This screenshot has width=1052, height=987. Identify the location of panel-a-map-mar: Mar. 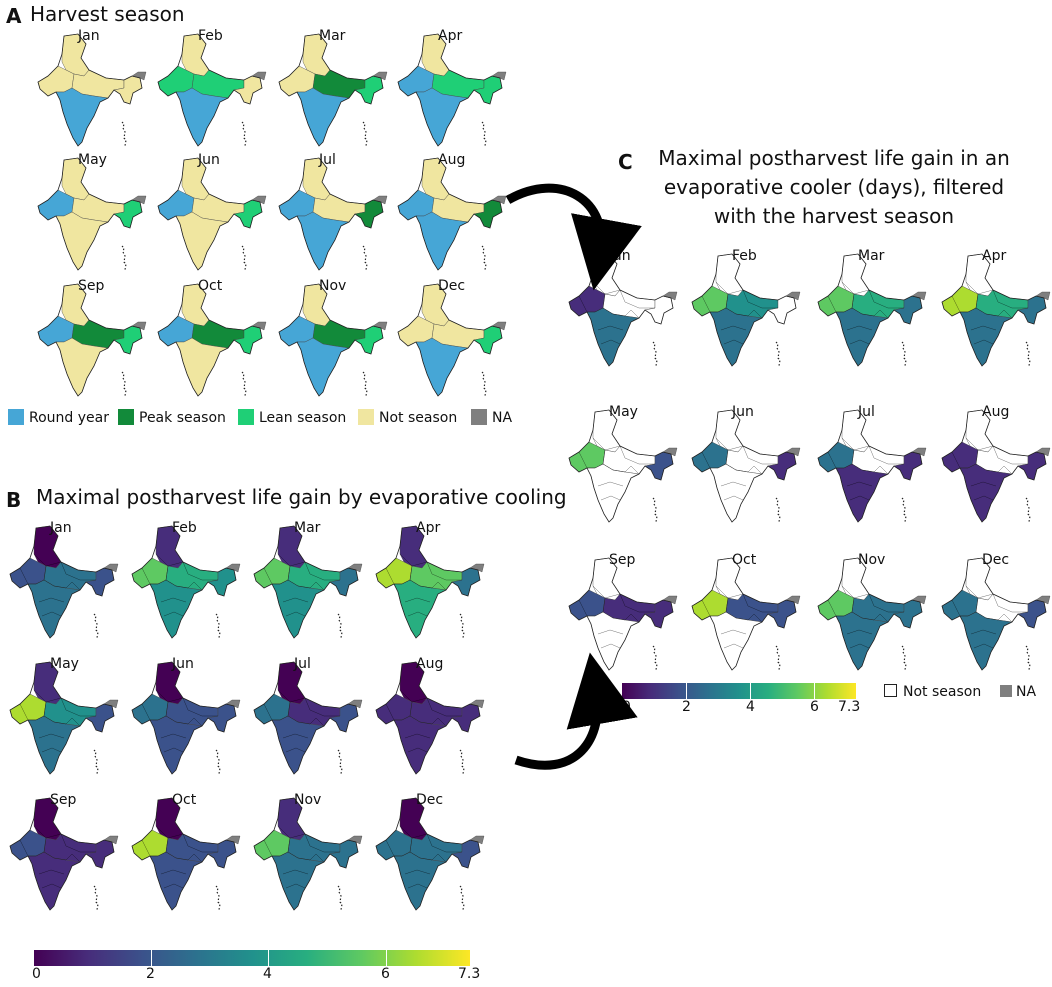
(335, 90).